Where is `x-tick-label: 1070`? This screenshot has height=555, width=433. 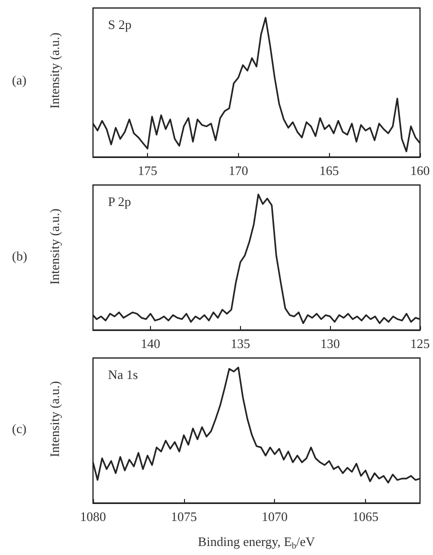 x-tick-label: 1070 is located at coordinates (275, 516).